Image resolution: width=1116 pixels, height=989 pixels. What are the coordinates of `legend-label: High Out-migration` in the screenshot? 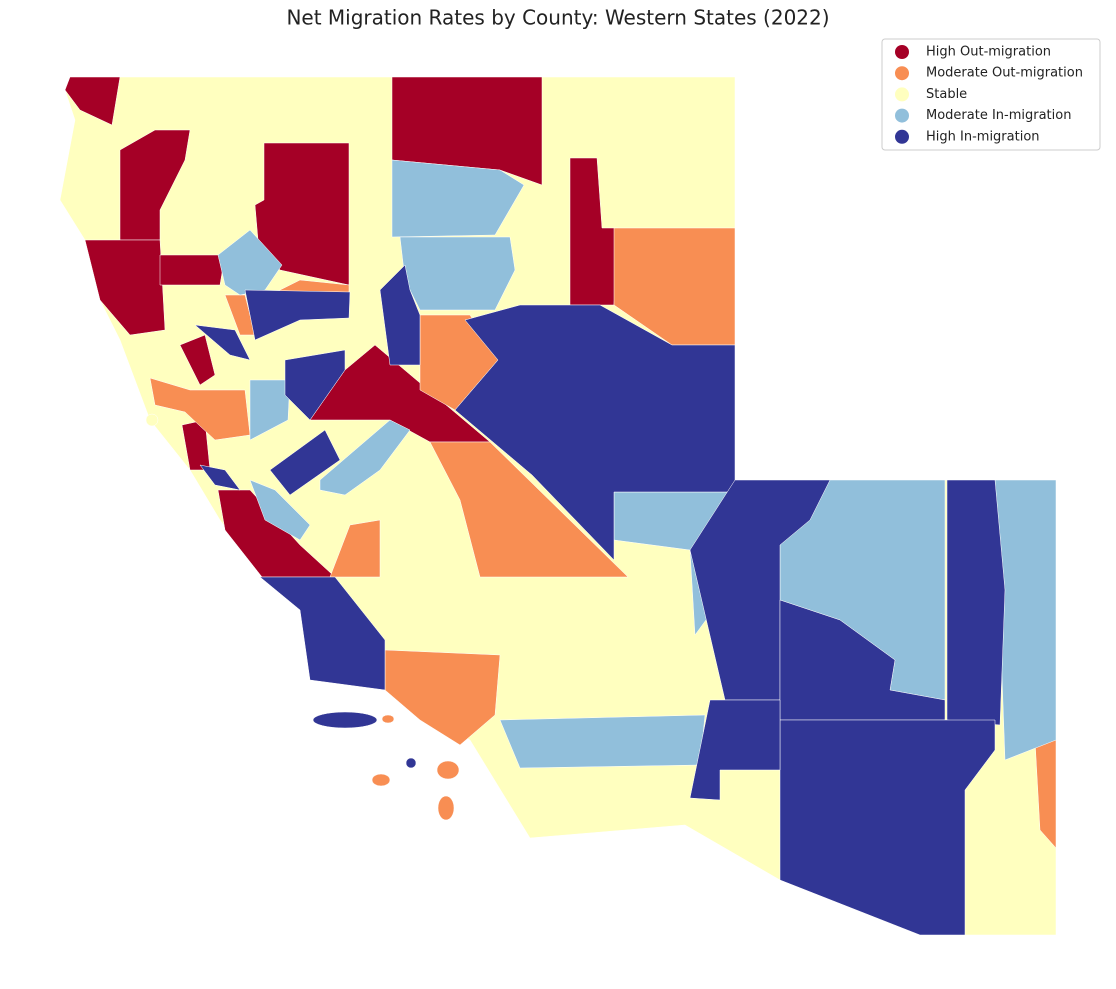 It's located at (988, 52).